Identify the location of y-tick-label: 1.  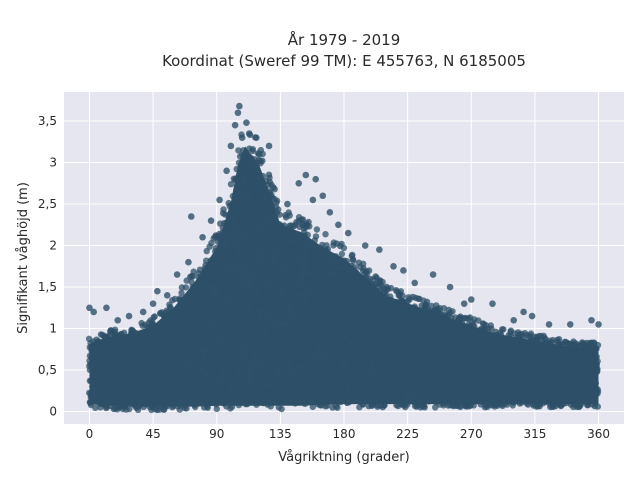
(53, 329).